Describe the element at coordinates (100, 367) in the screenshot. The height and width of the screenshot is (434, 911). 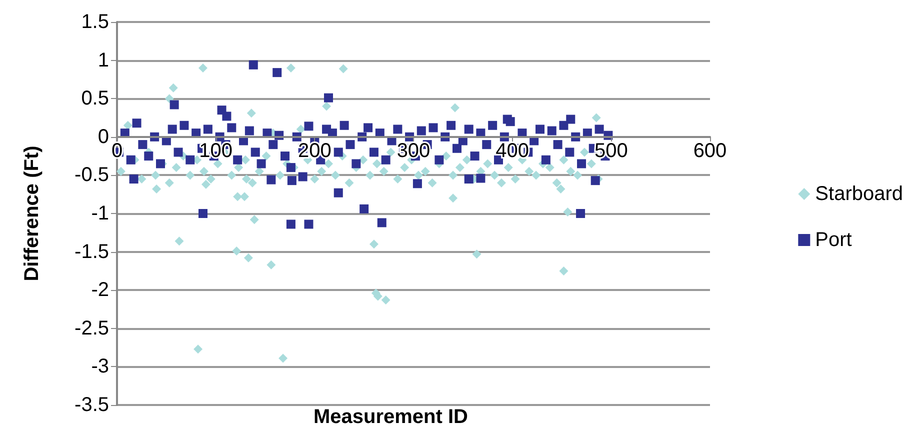
I see `y-tick-label: -3` at that location.